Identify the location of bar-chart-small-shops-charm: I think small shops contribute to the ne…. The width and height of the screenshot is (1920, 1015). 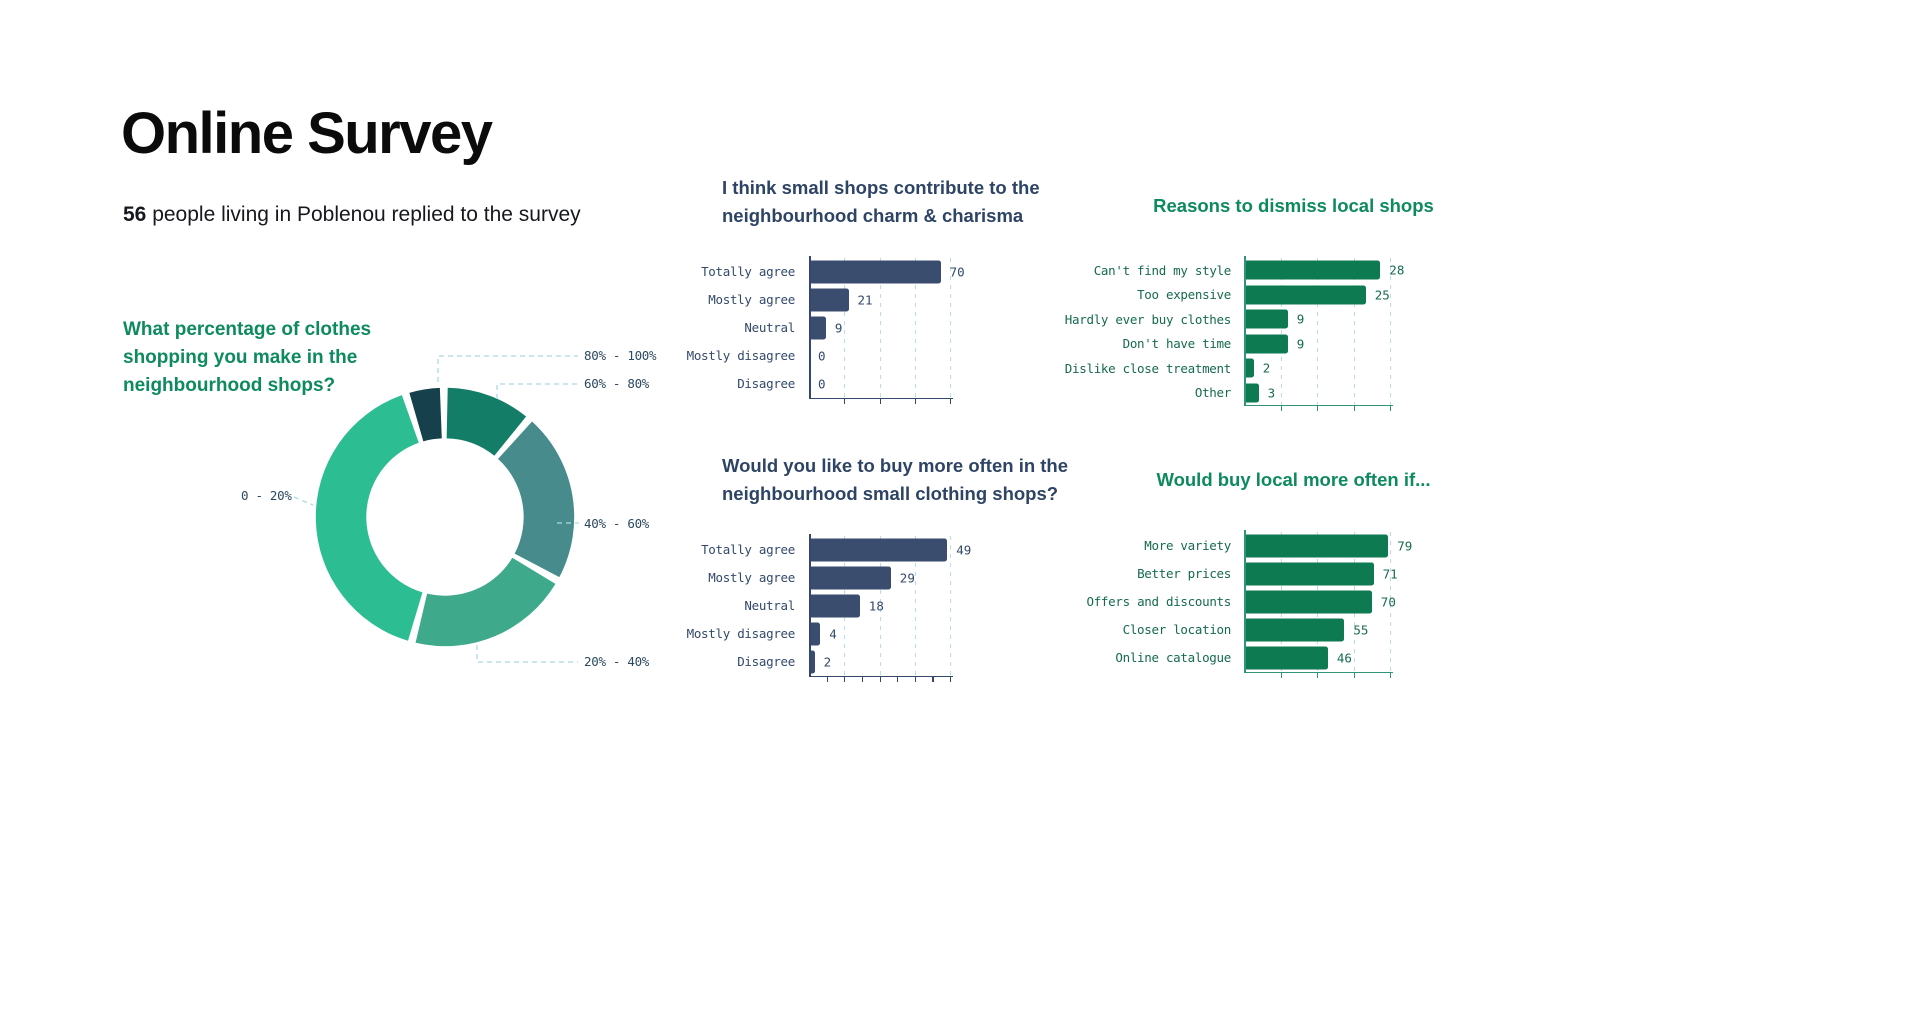
(883, 290).